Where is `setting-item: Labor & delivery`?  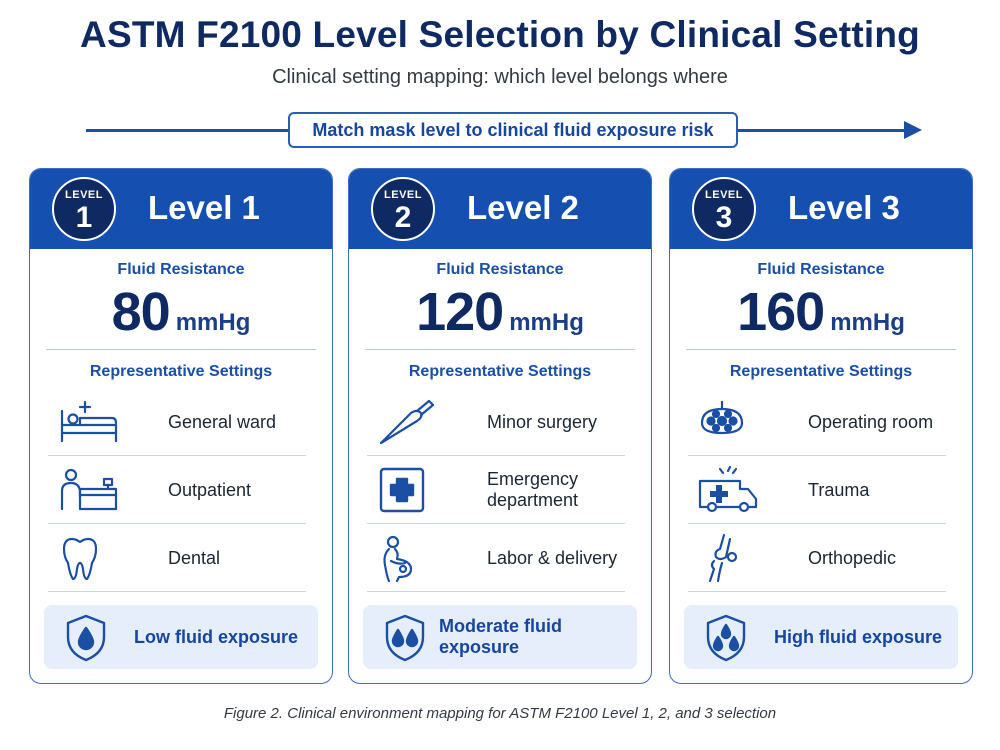 setting-item: Labor & delivery is located at coordinates (500, 558).